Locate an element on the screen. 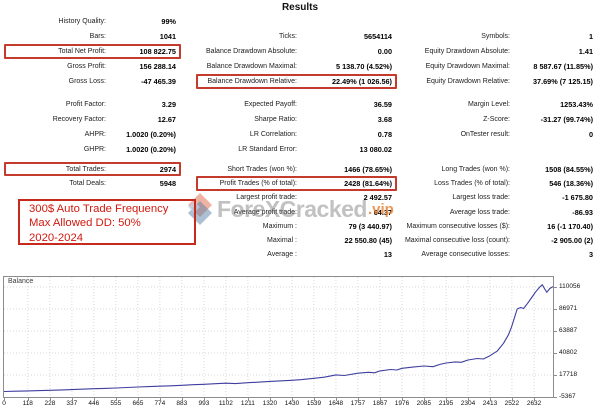 This screenshot has width=600, height=413. stat-row: GHPR: 1.0020 (0.20%) is located at coordinates (92, 149).